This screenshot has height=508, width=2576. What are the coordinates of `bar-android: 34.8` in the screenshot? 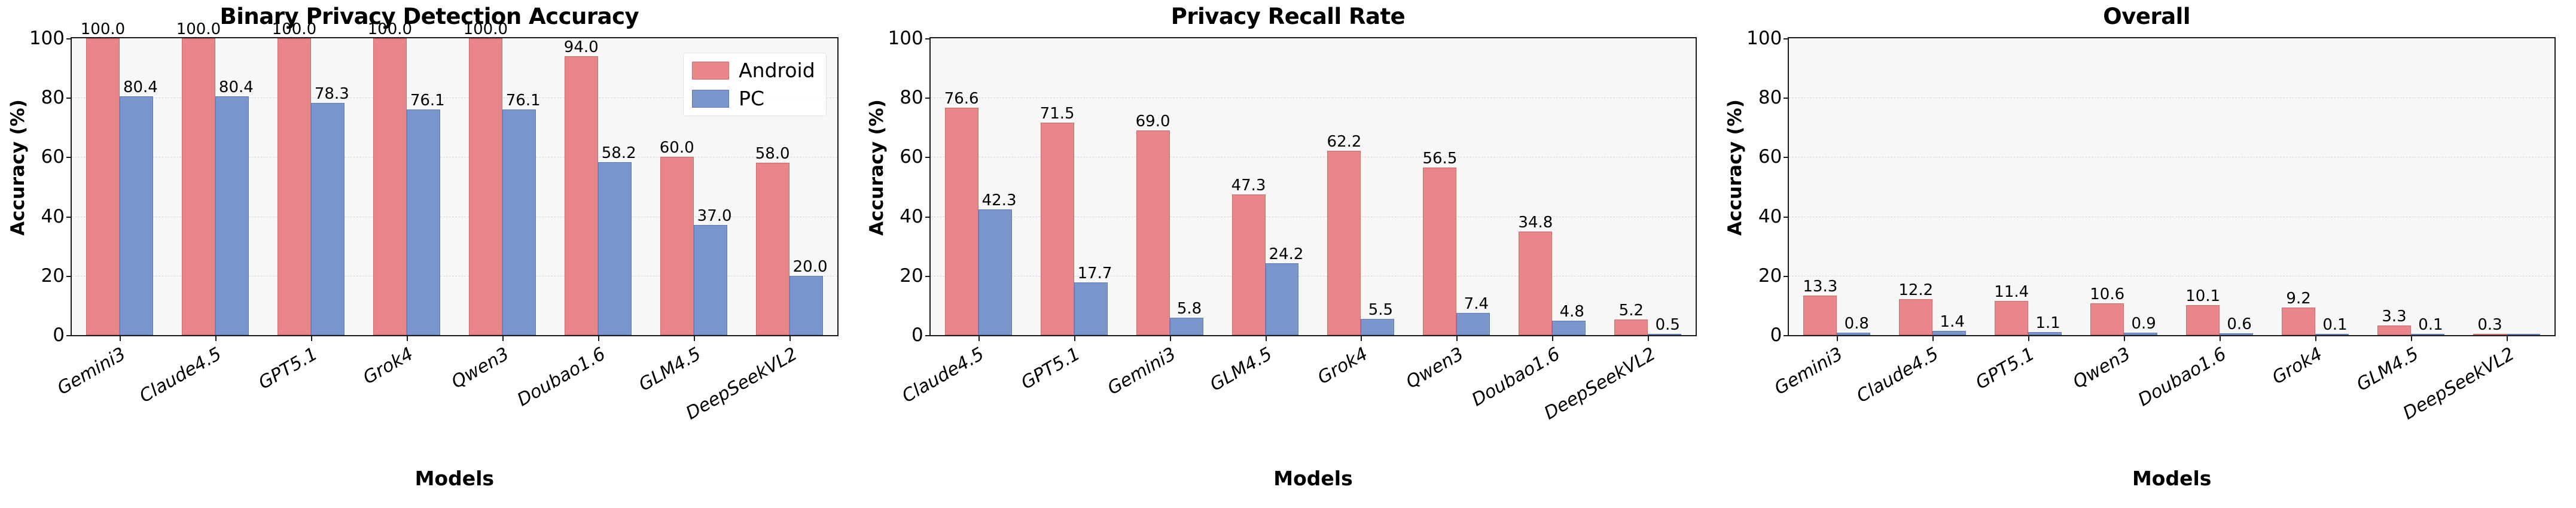 It's located at (1535, 275).